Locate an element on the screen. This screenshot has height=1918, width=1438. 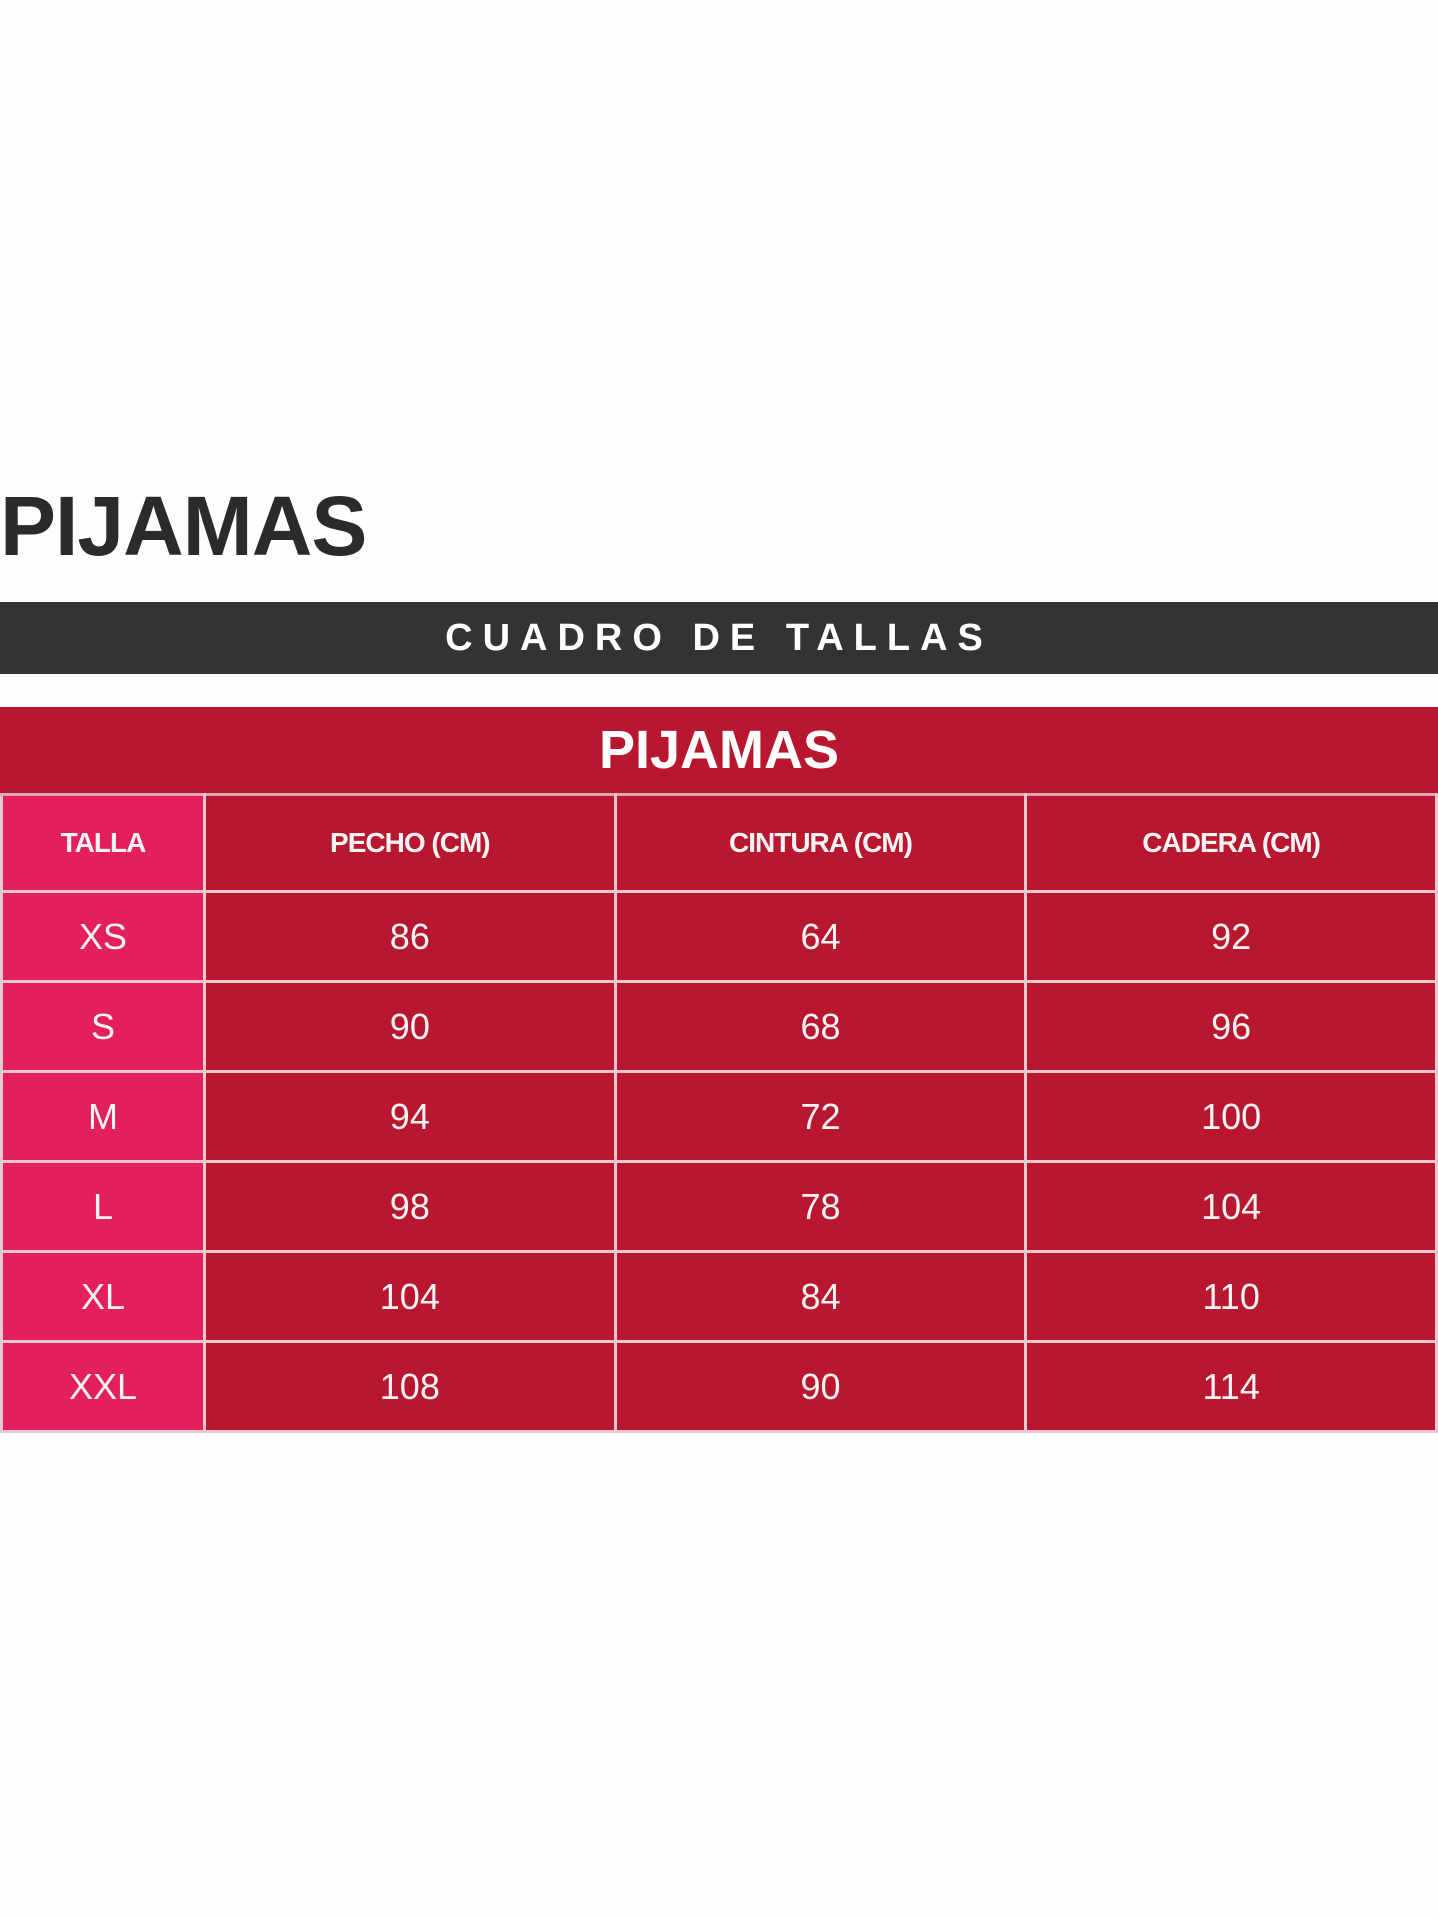
cell-waist: 64 is located at coordinates (820, 936).